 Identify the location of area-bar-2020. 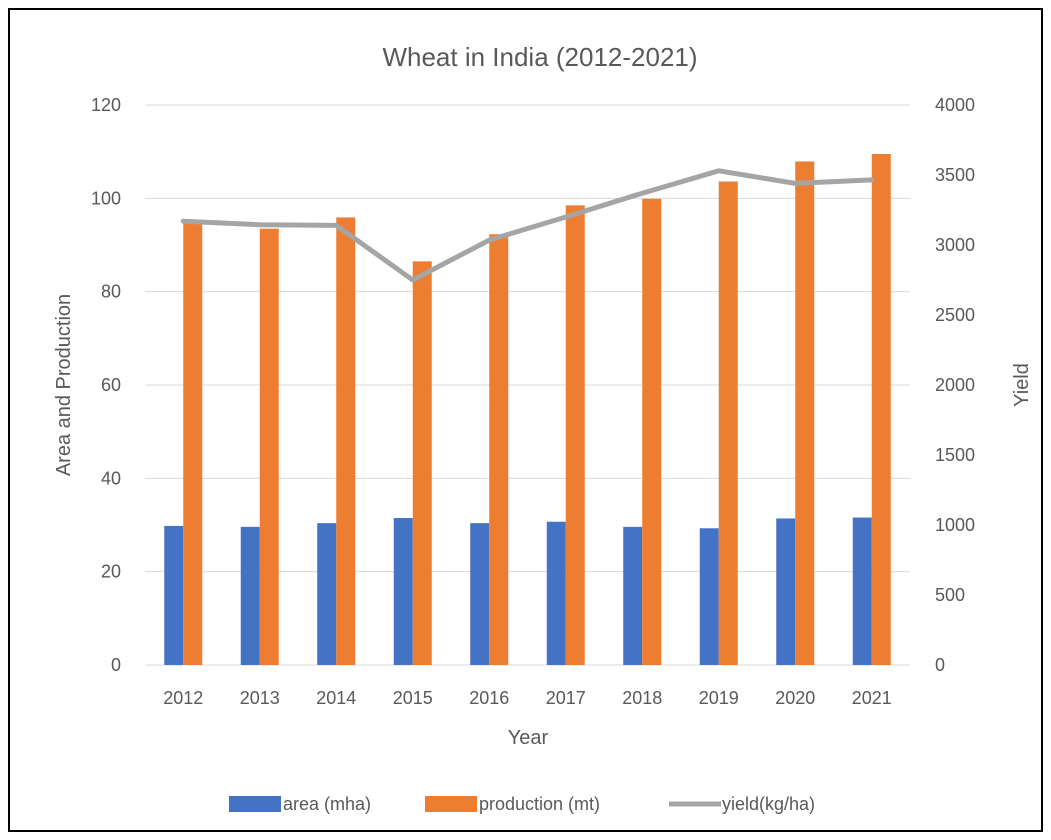
(786, 591).